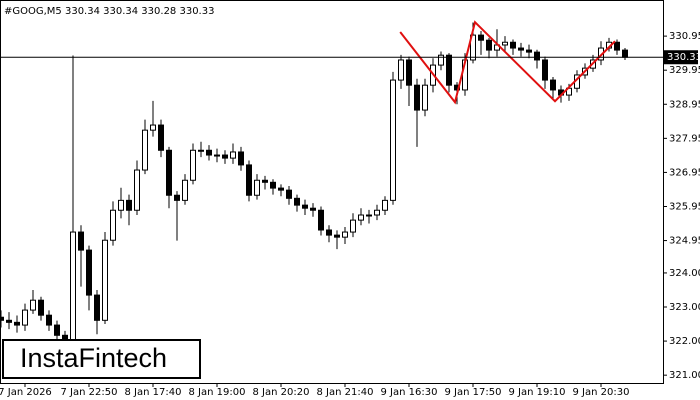 This screenshot has width=700, height=400. I want to click on pattern-line, so click(507, 62).